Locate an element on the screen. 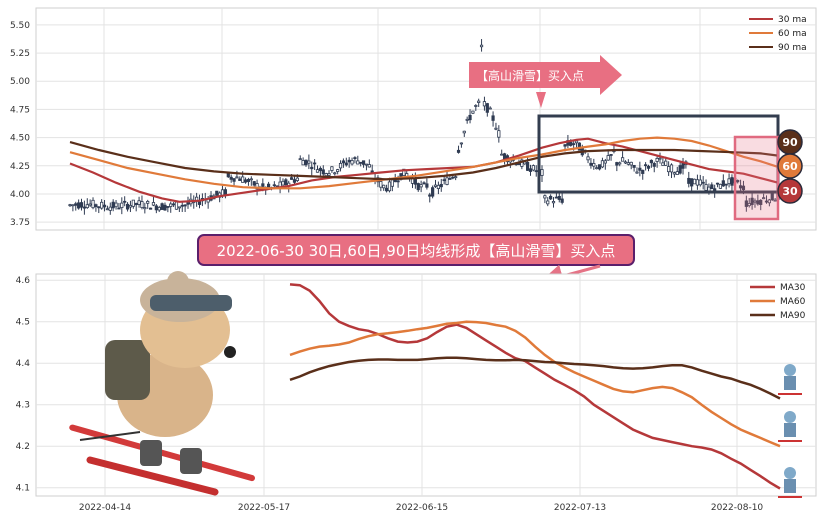  ma-line-60-ma is located at coordinates (424, 163).